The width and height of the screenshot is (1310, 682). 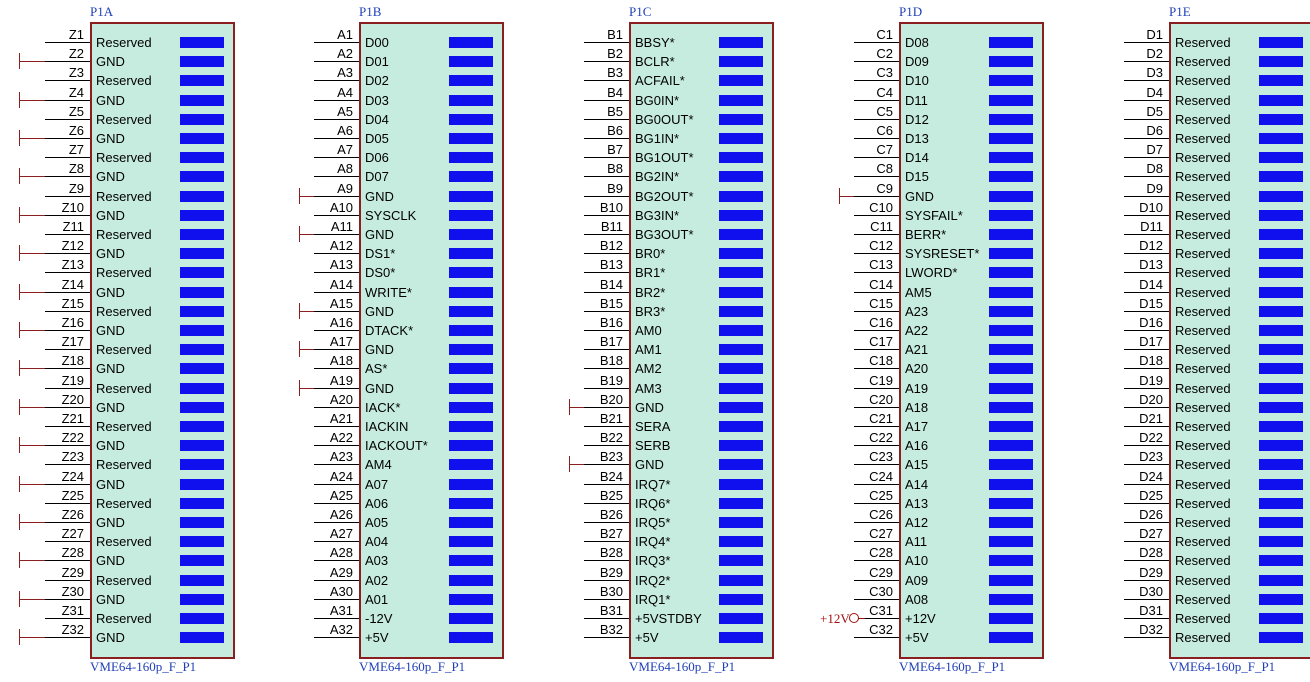 I want to click on pin-number: B2, so click(x=615, y=54).